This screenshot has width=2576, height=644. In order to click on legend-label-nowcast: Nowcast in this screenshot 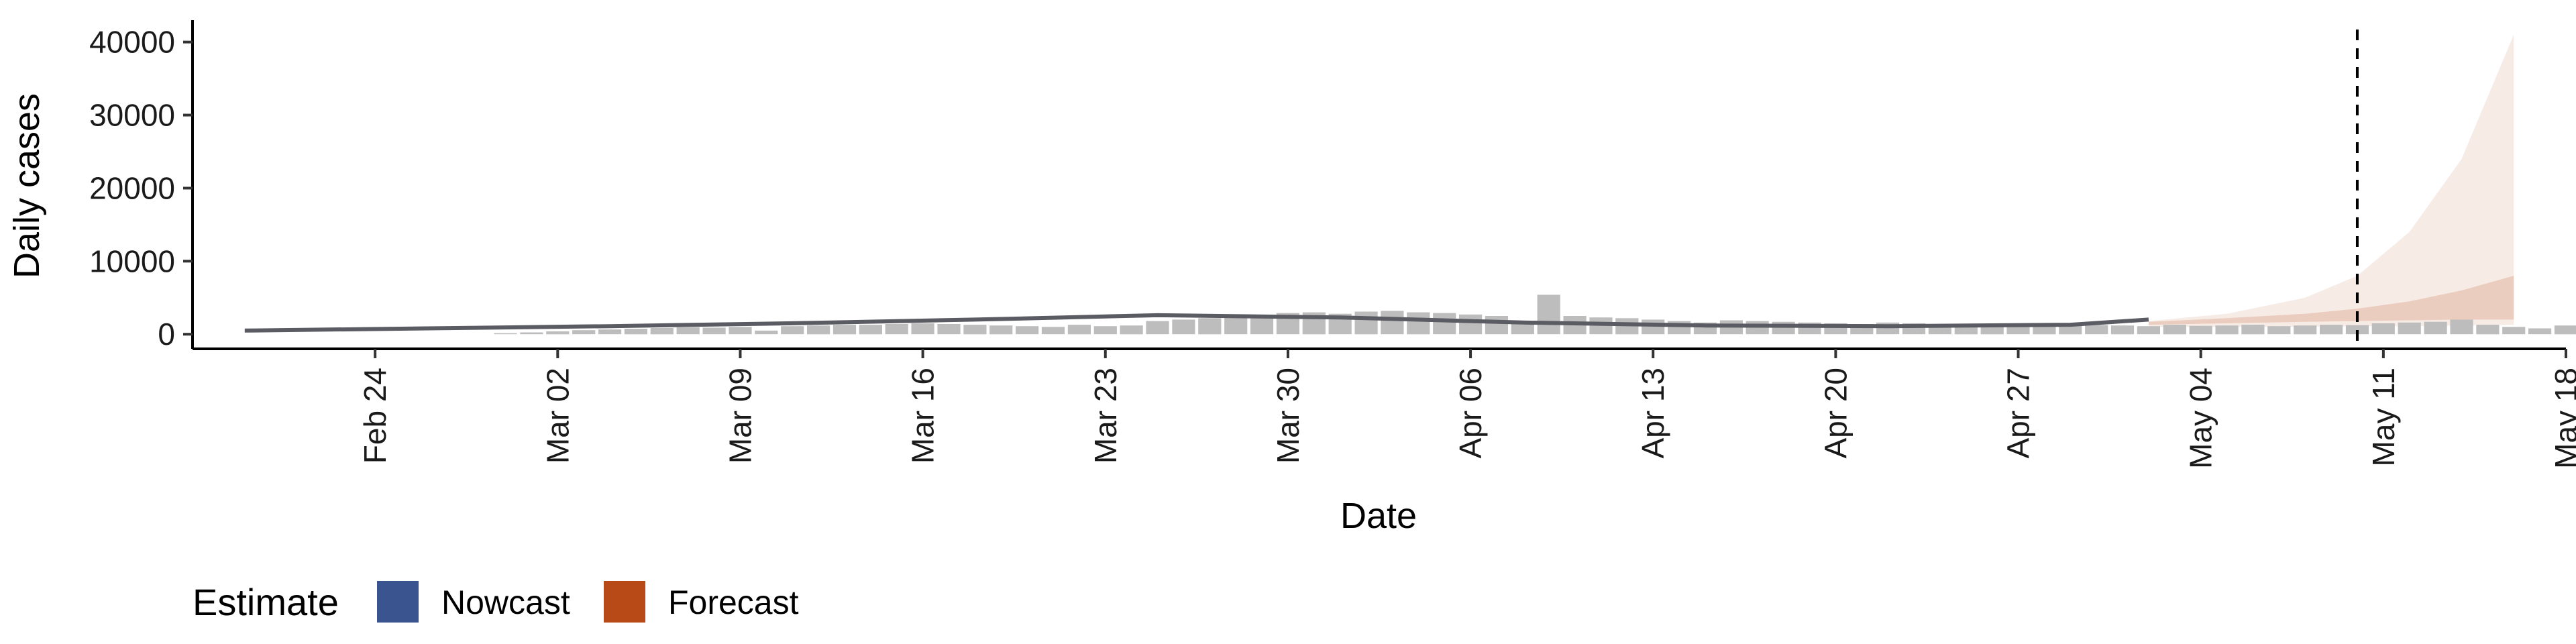, I will do `click(505, 602)`.